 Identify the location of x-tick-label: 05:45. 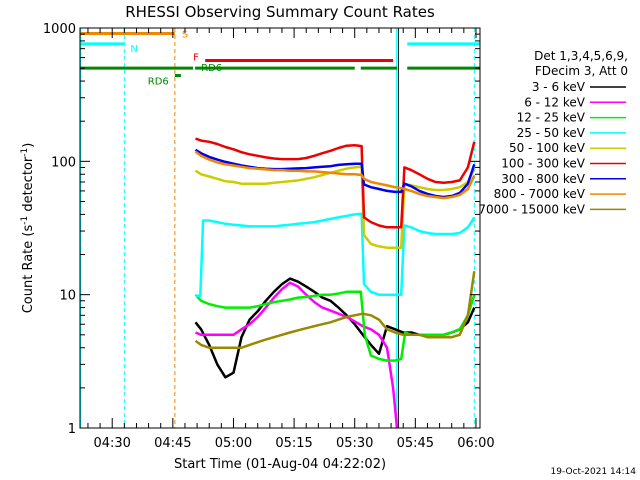
(415, 443).